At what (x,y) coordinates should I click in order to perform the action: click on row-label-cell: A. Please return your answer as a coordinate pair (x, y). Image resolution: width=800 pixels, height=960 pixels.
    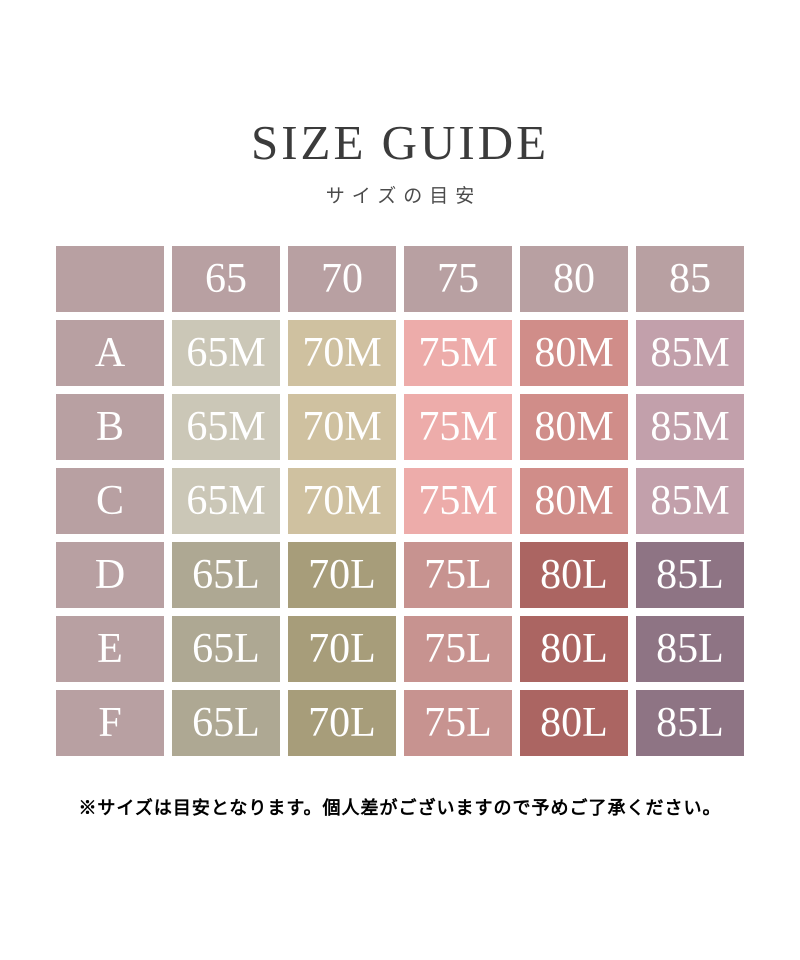
    Looking at the image, I should click on (110, 353).